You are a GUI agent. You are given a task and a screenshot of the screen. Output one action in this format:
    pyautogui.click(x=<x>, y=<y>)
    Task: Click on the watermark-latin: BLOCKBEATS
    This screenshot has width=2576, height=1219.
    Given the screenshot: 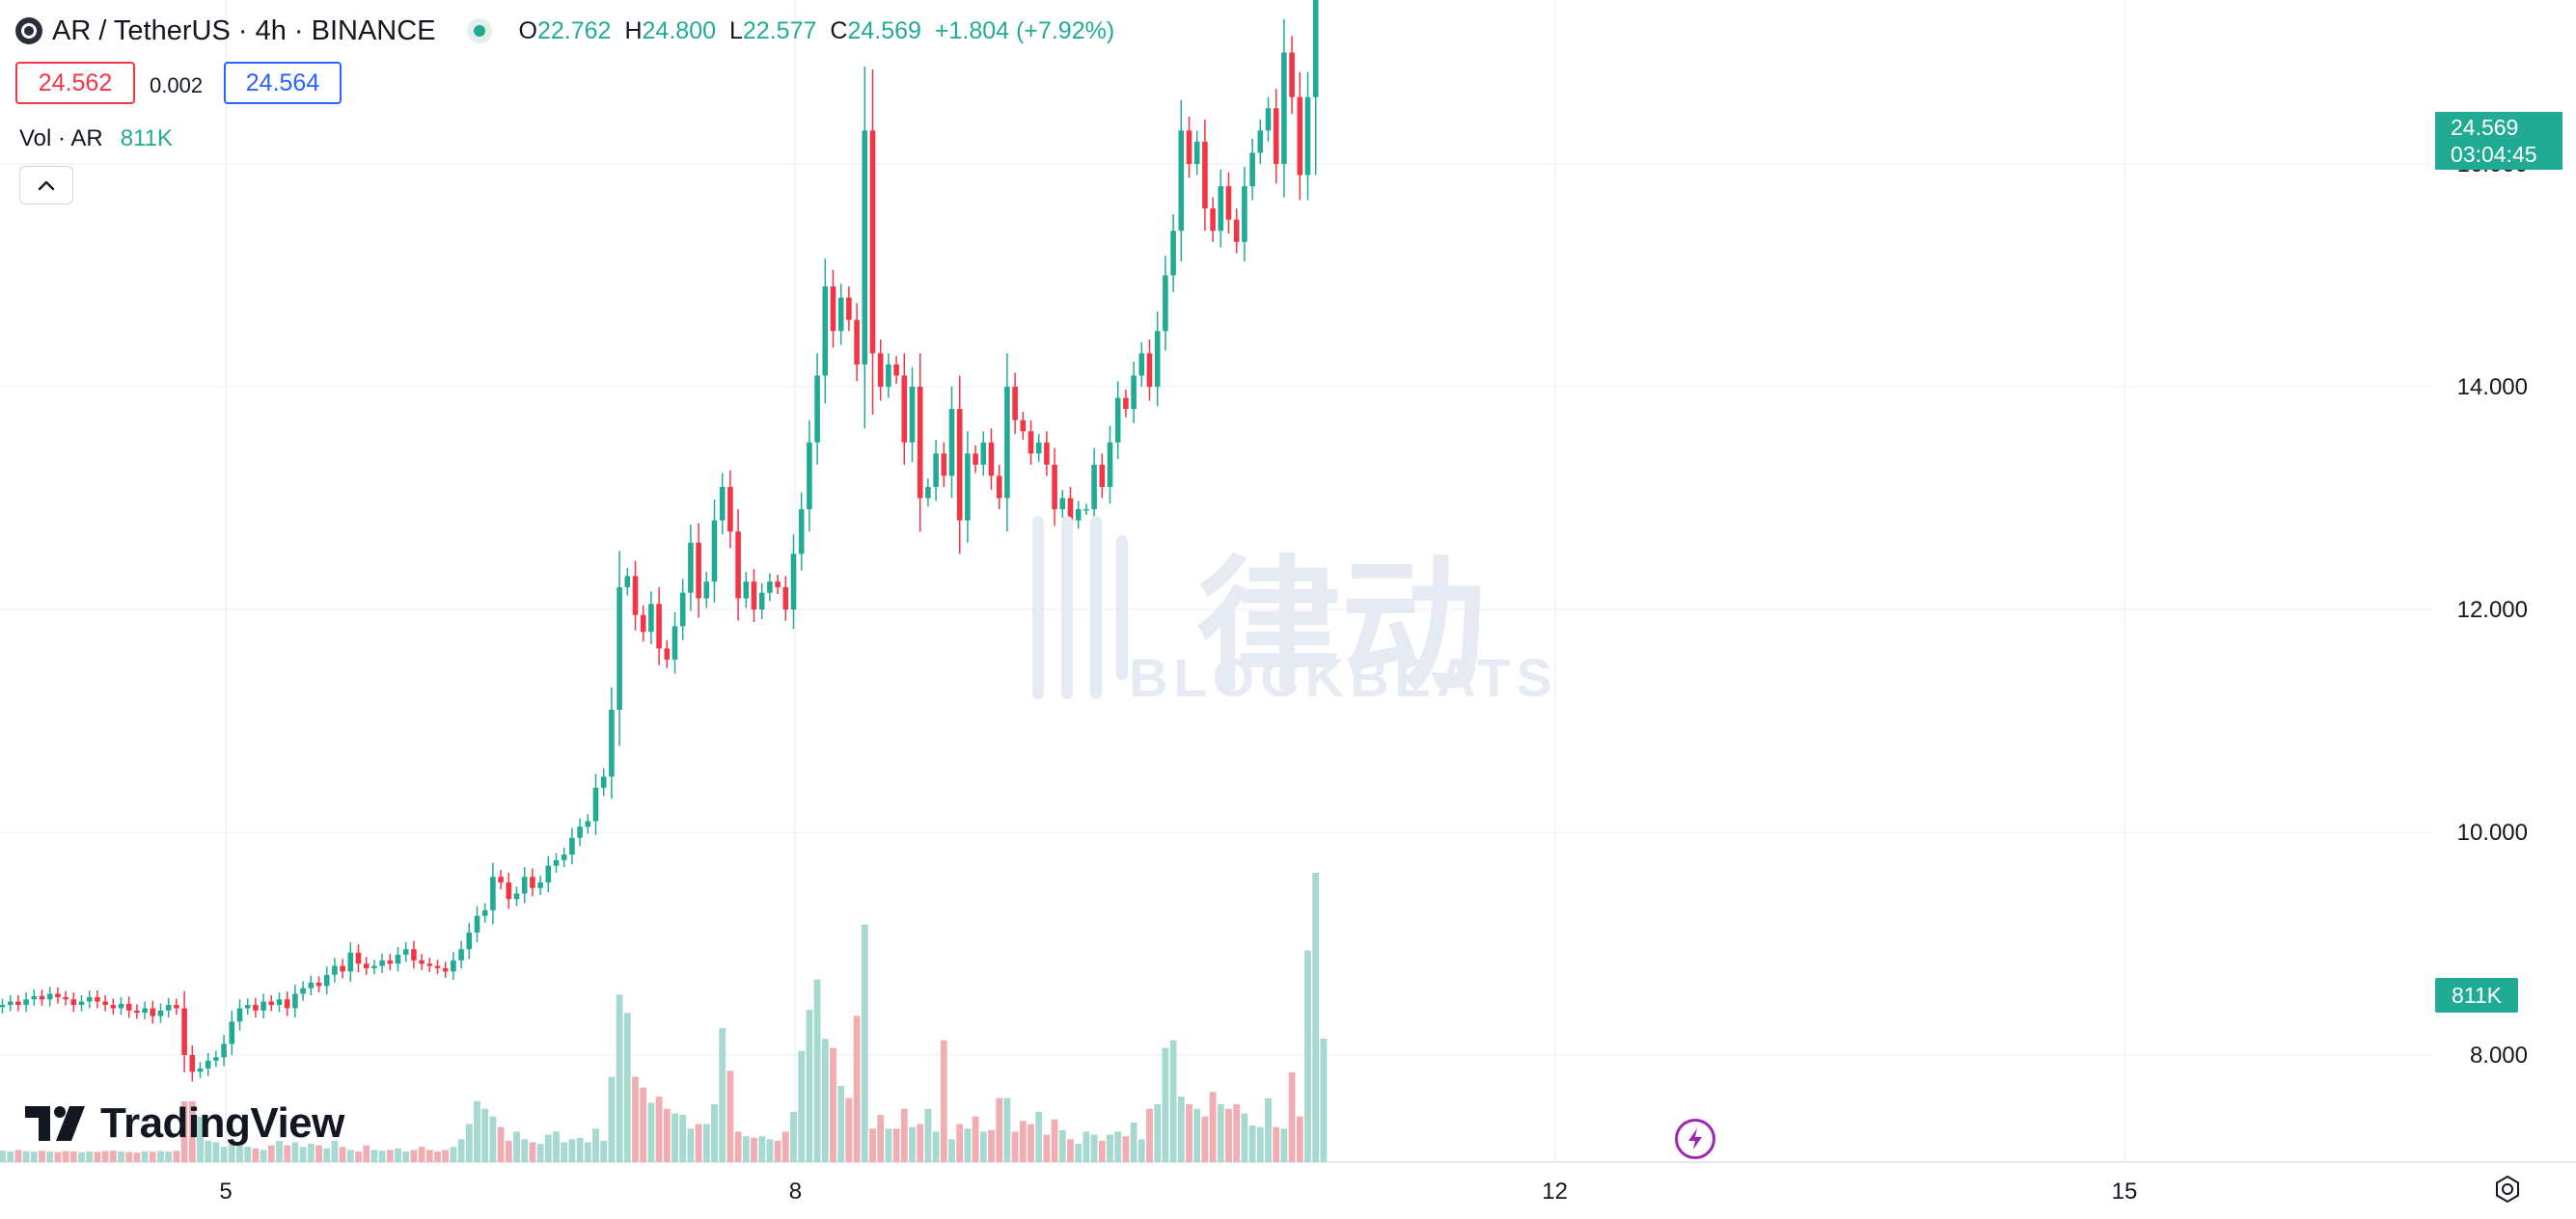 What is the action you would take?
    pyautogui.click(x=1343, y=677)
    